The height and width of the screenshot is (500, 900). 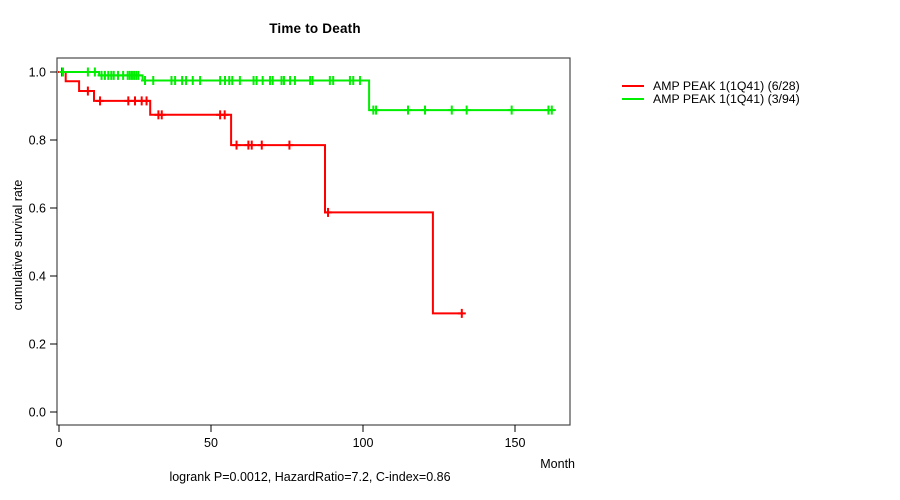 What do you see at coordinates (726, 85) in the screenshot?
I see `legend-label: AMP PEAK 1(1Q41) (6/28)` at bounding box center [726, 85].